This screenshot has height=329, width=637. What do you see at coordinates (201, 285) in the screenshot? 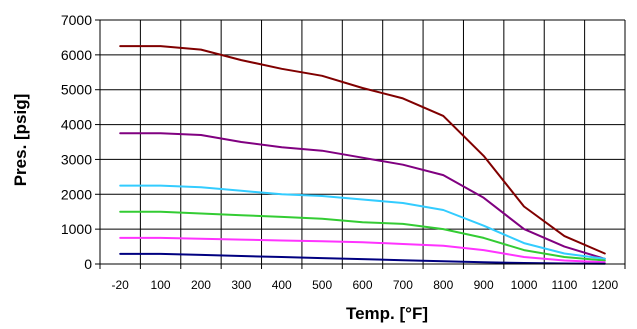
I see `x-tick-label: 200` at bounding box center [201, 285].